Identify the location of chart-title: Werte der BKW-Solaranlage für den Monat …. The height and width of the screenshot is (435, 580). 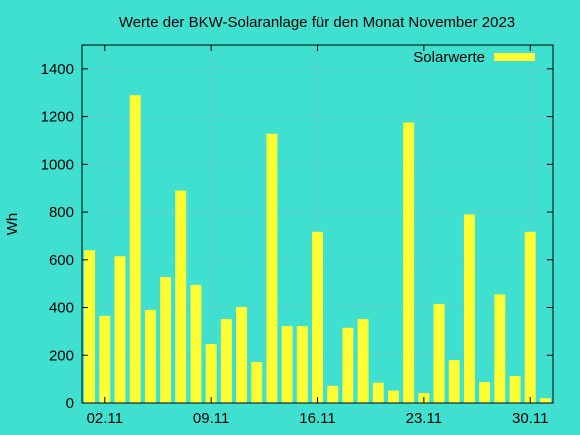
(317, 22).